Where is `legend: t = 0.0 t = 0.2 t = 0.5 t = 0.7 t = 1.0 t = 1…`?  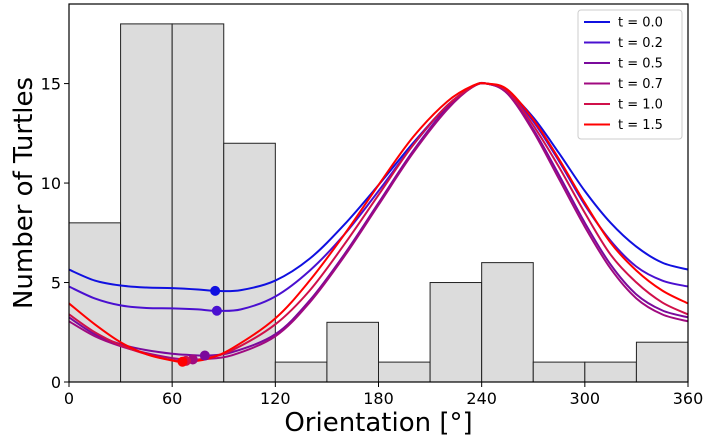
legend: t = 0.0 t = 0.2 t = 0.5 t = 0.7 t = 1.0 t = 1… is located at coordinates (630, 74).